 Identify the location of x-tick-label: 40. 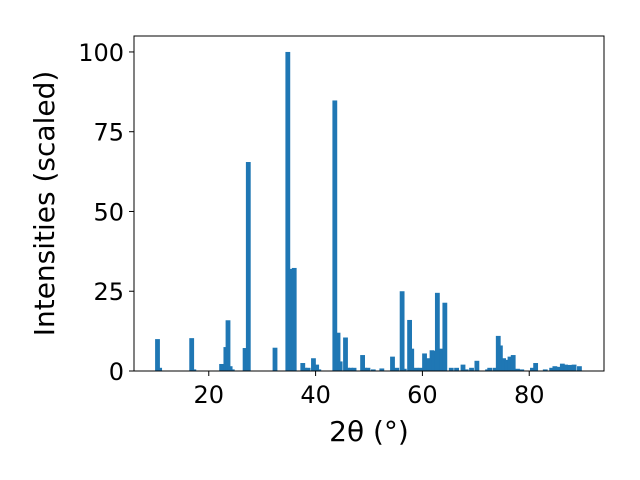
(315, 395).